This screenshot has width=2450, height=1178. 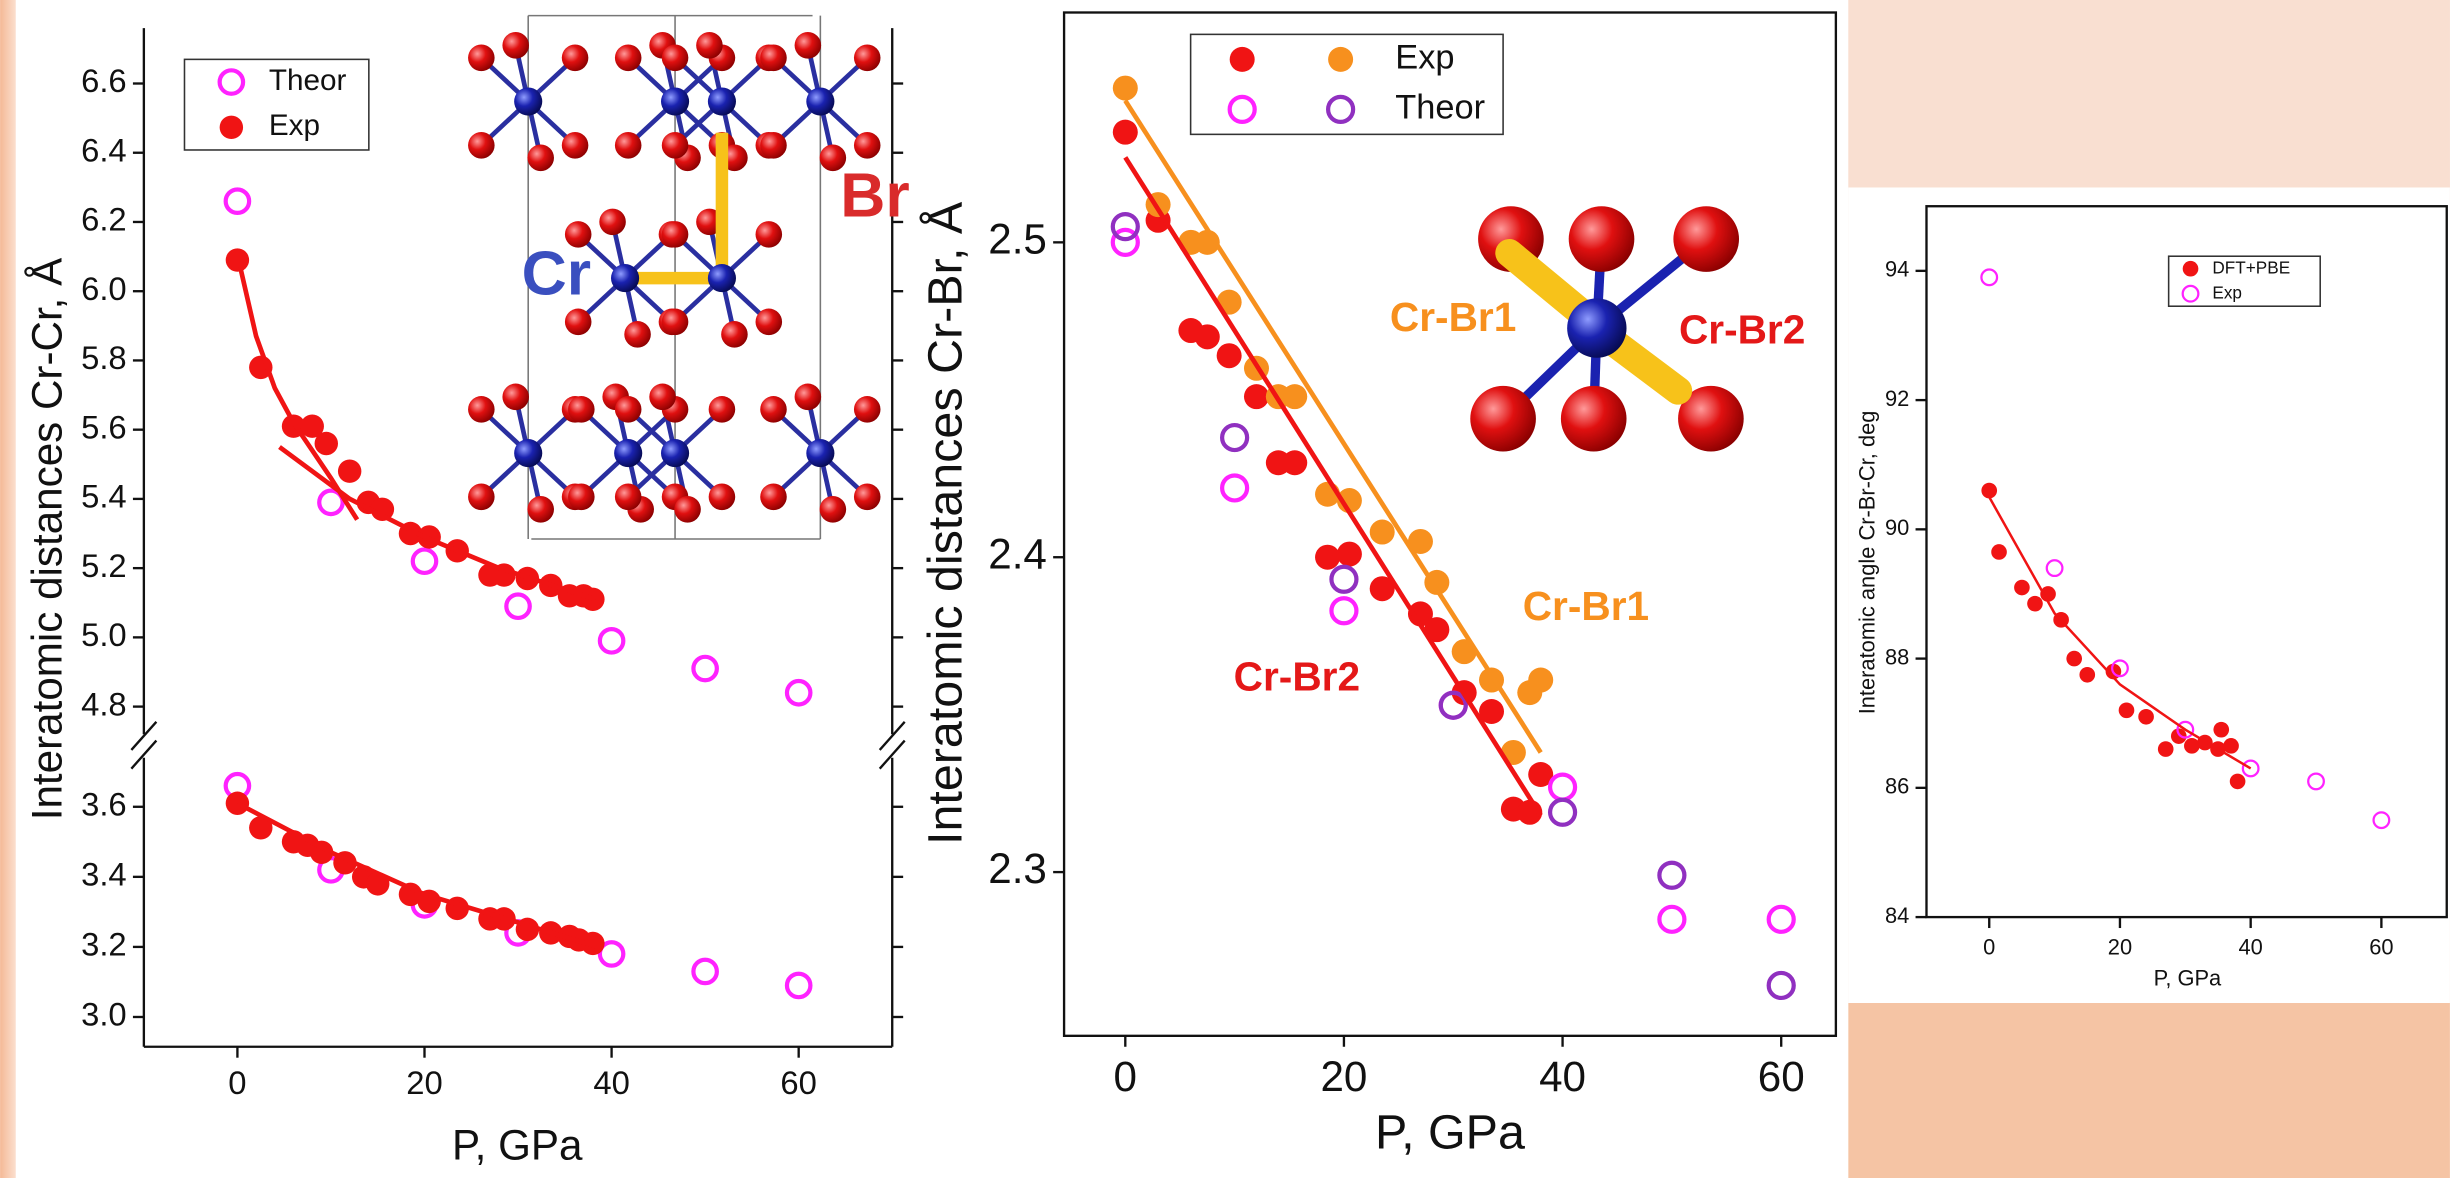 What do you see at coordinates (518, 745) in the screenshot?
I see `axis-break` at bounding box center [518, 745].